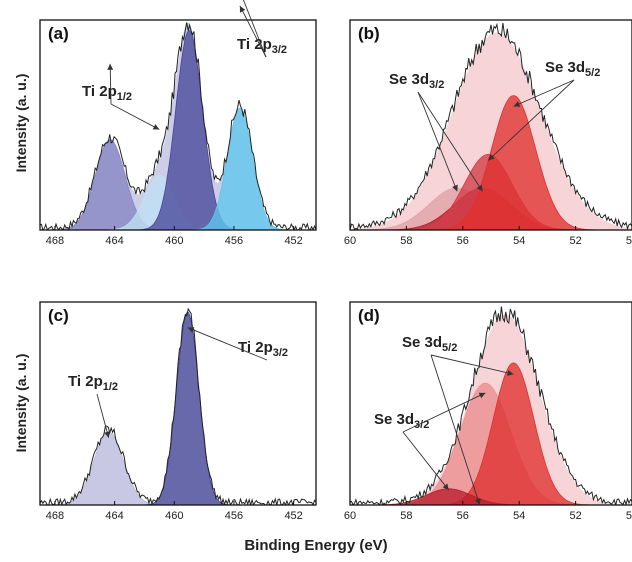 Image resolution: width=632 pixels, height=562 pixels. I want to click on y-axis-label-bottom: Intensity (a. u.), so click(21, 403).